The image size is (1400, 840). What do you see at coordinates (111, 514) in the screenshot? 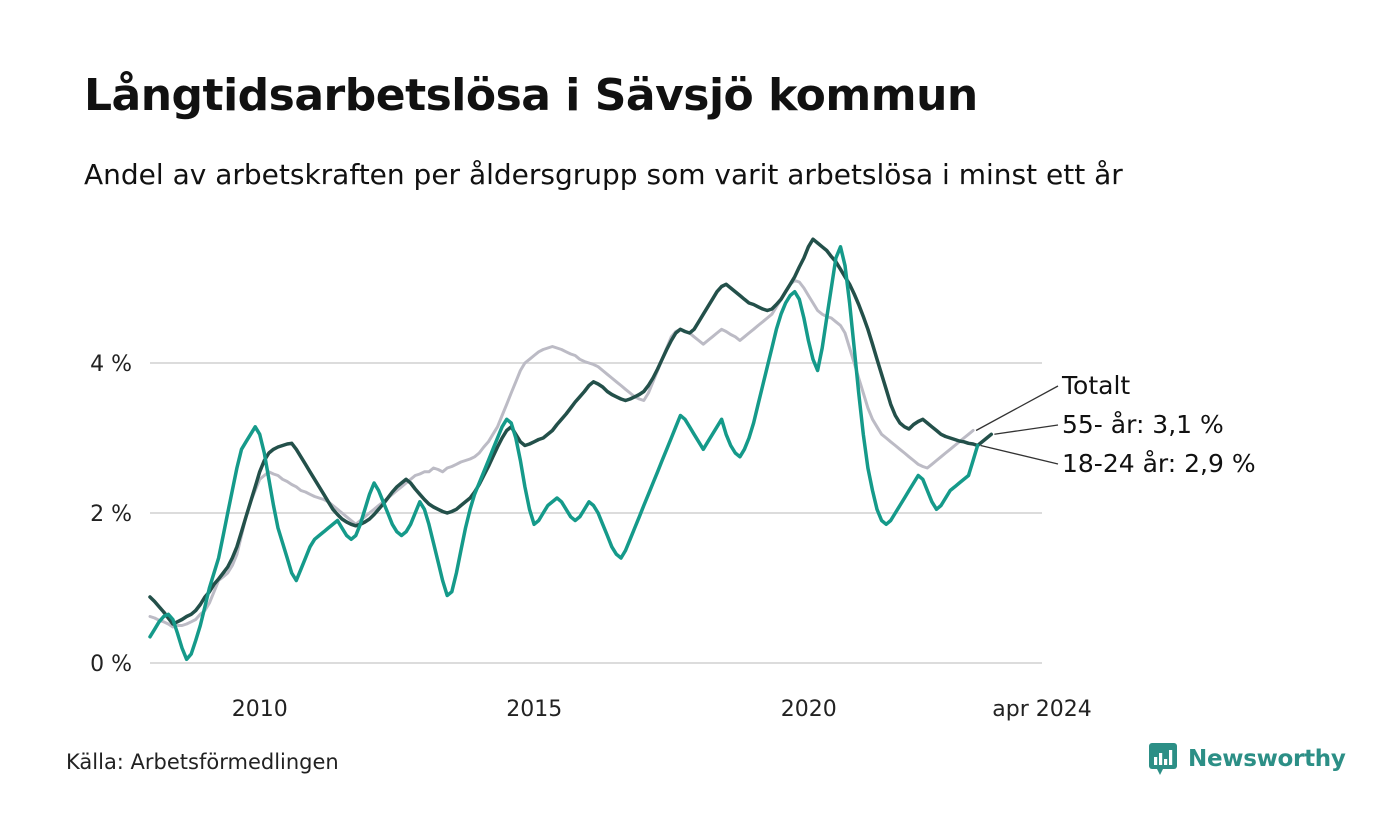
I see `y-tick-label: 2 %` at bounding box center [111, 514].